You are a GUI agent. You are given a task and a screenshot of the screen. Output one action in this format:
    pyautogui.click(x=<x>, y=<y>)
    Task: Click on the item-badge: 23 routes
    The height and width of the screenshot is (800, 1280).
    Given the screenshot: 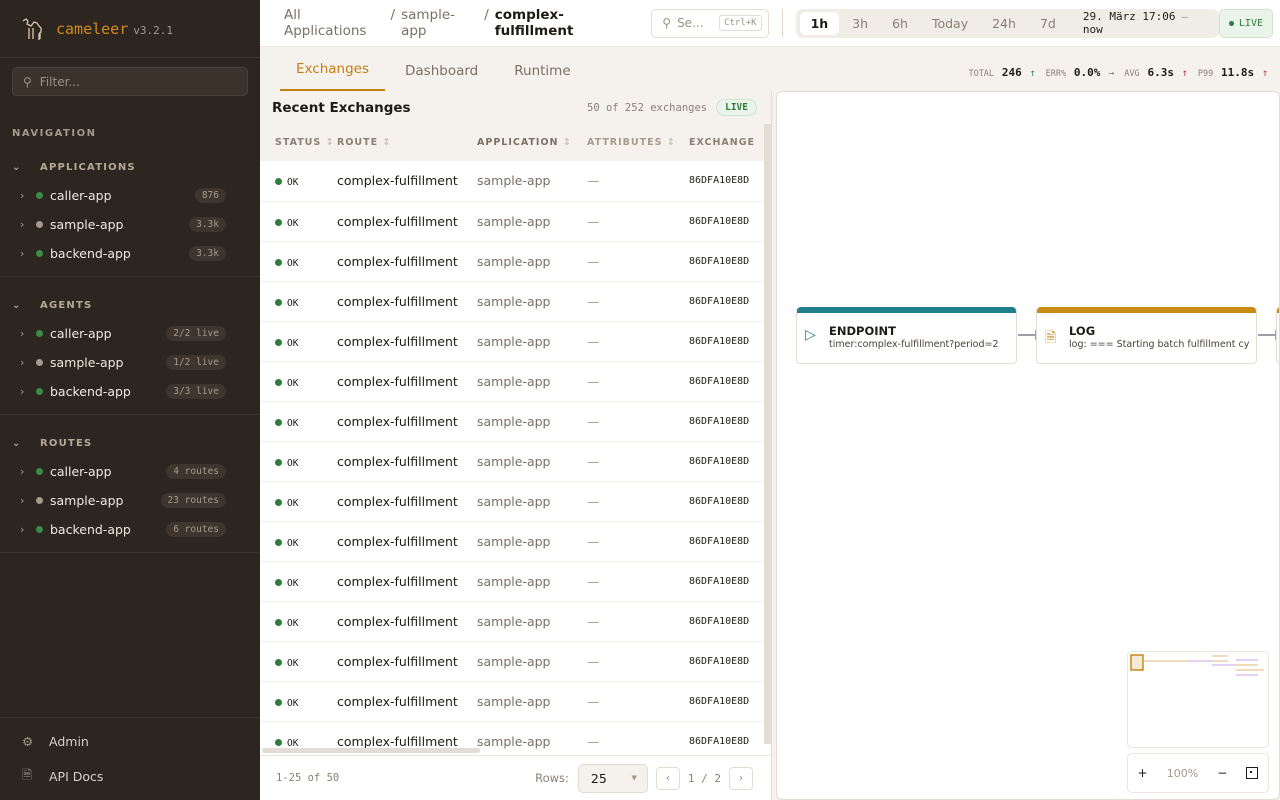 What is the action you would take?
    pyautogui.click(x=193, y=500)
    